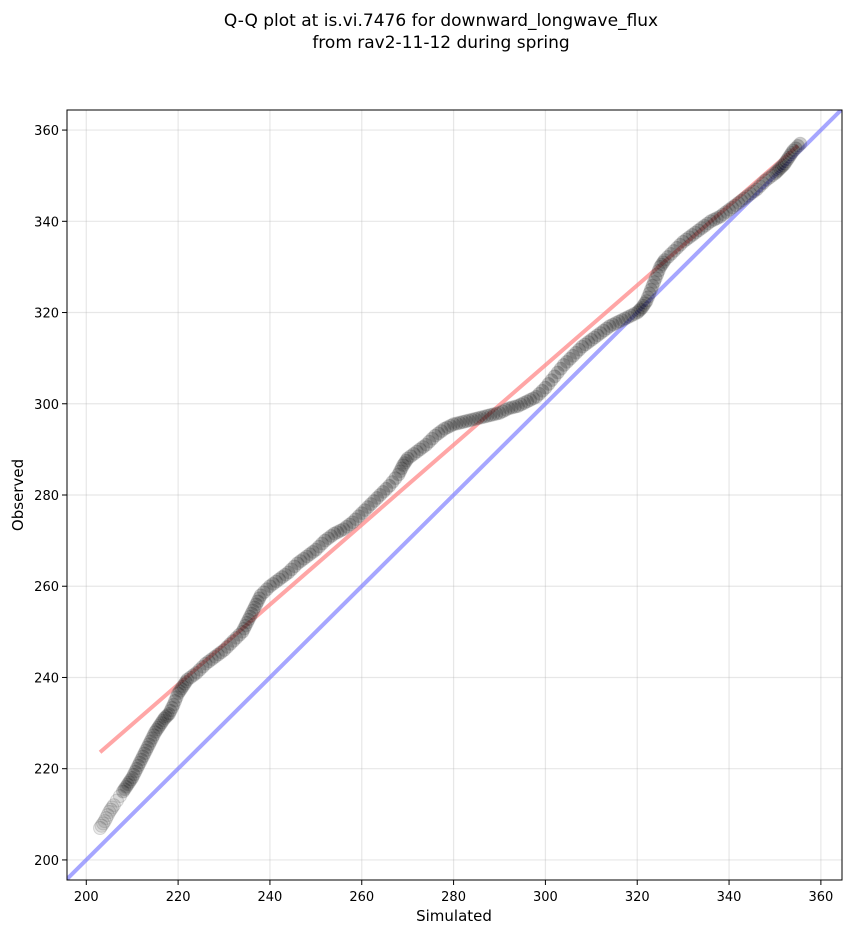  Describe the element at coordinates (46, 496) in the screenshot. I see `y-tick-label: 280` at that location.